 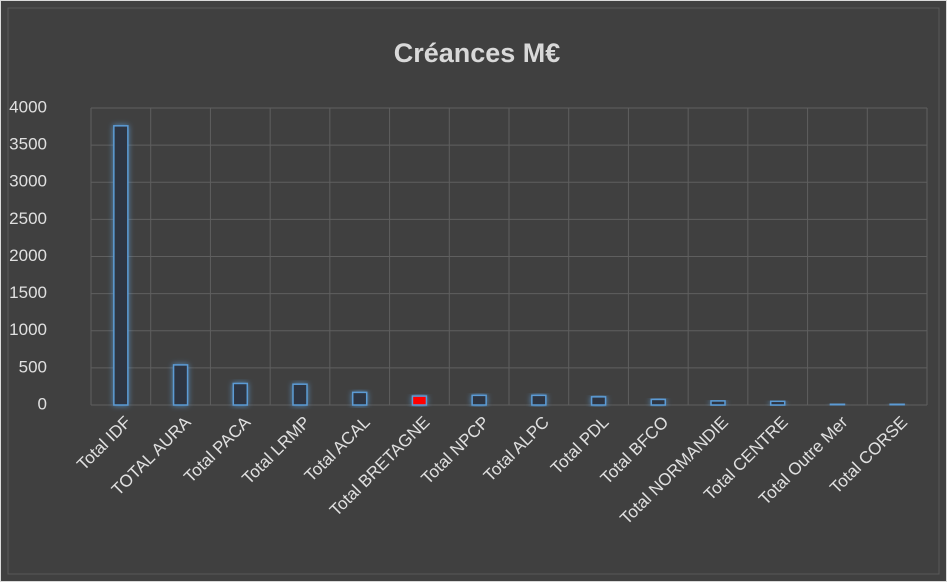 What do you see at coordinates (28, 329) in the screenshot?
I see `y-tick-label: 1000` at bounding box center [28, 329].